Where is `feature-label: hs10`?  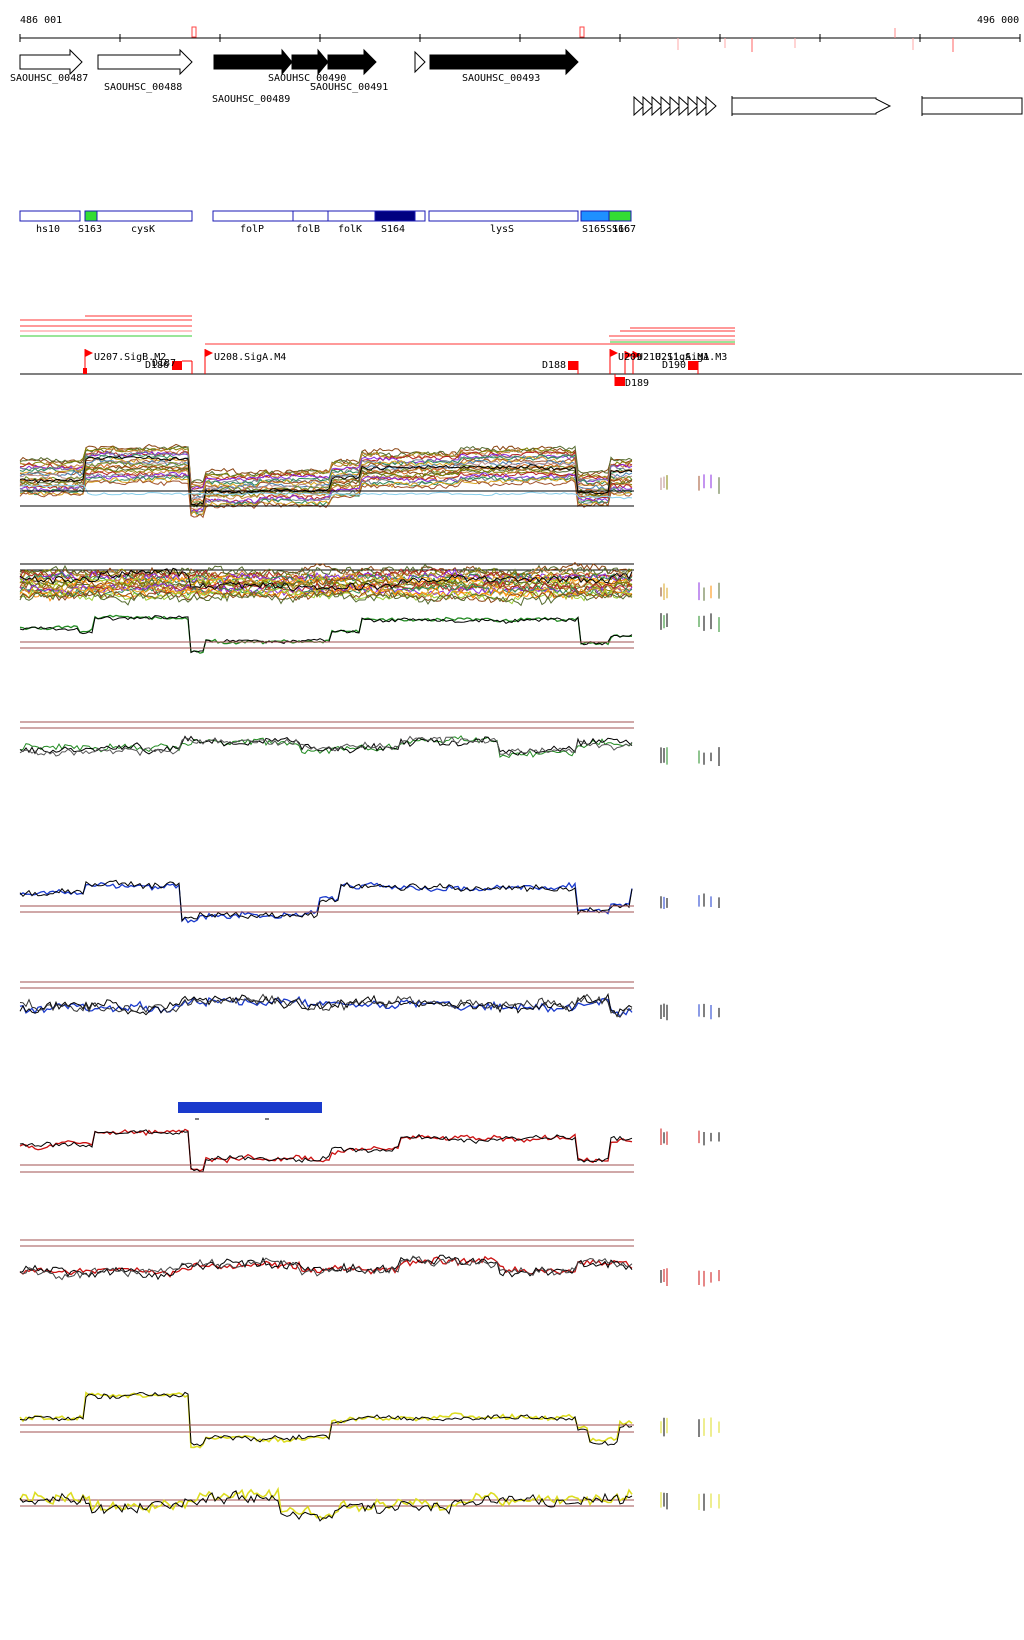 feature-label: hs10 is located at coordinates (48, 229).